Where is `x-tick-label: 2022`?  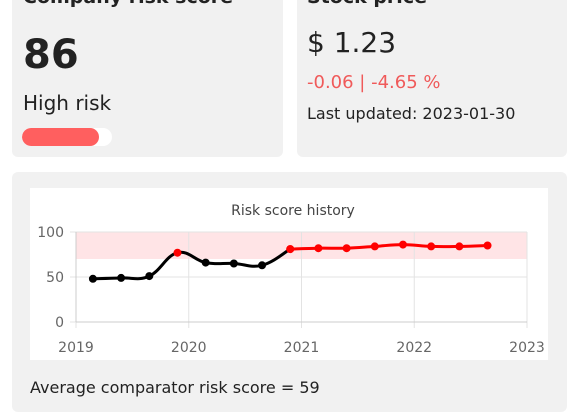 x-tick-label: 2022 is located at coordinates (414, 348).